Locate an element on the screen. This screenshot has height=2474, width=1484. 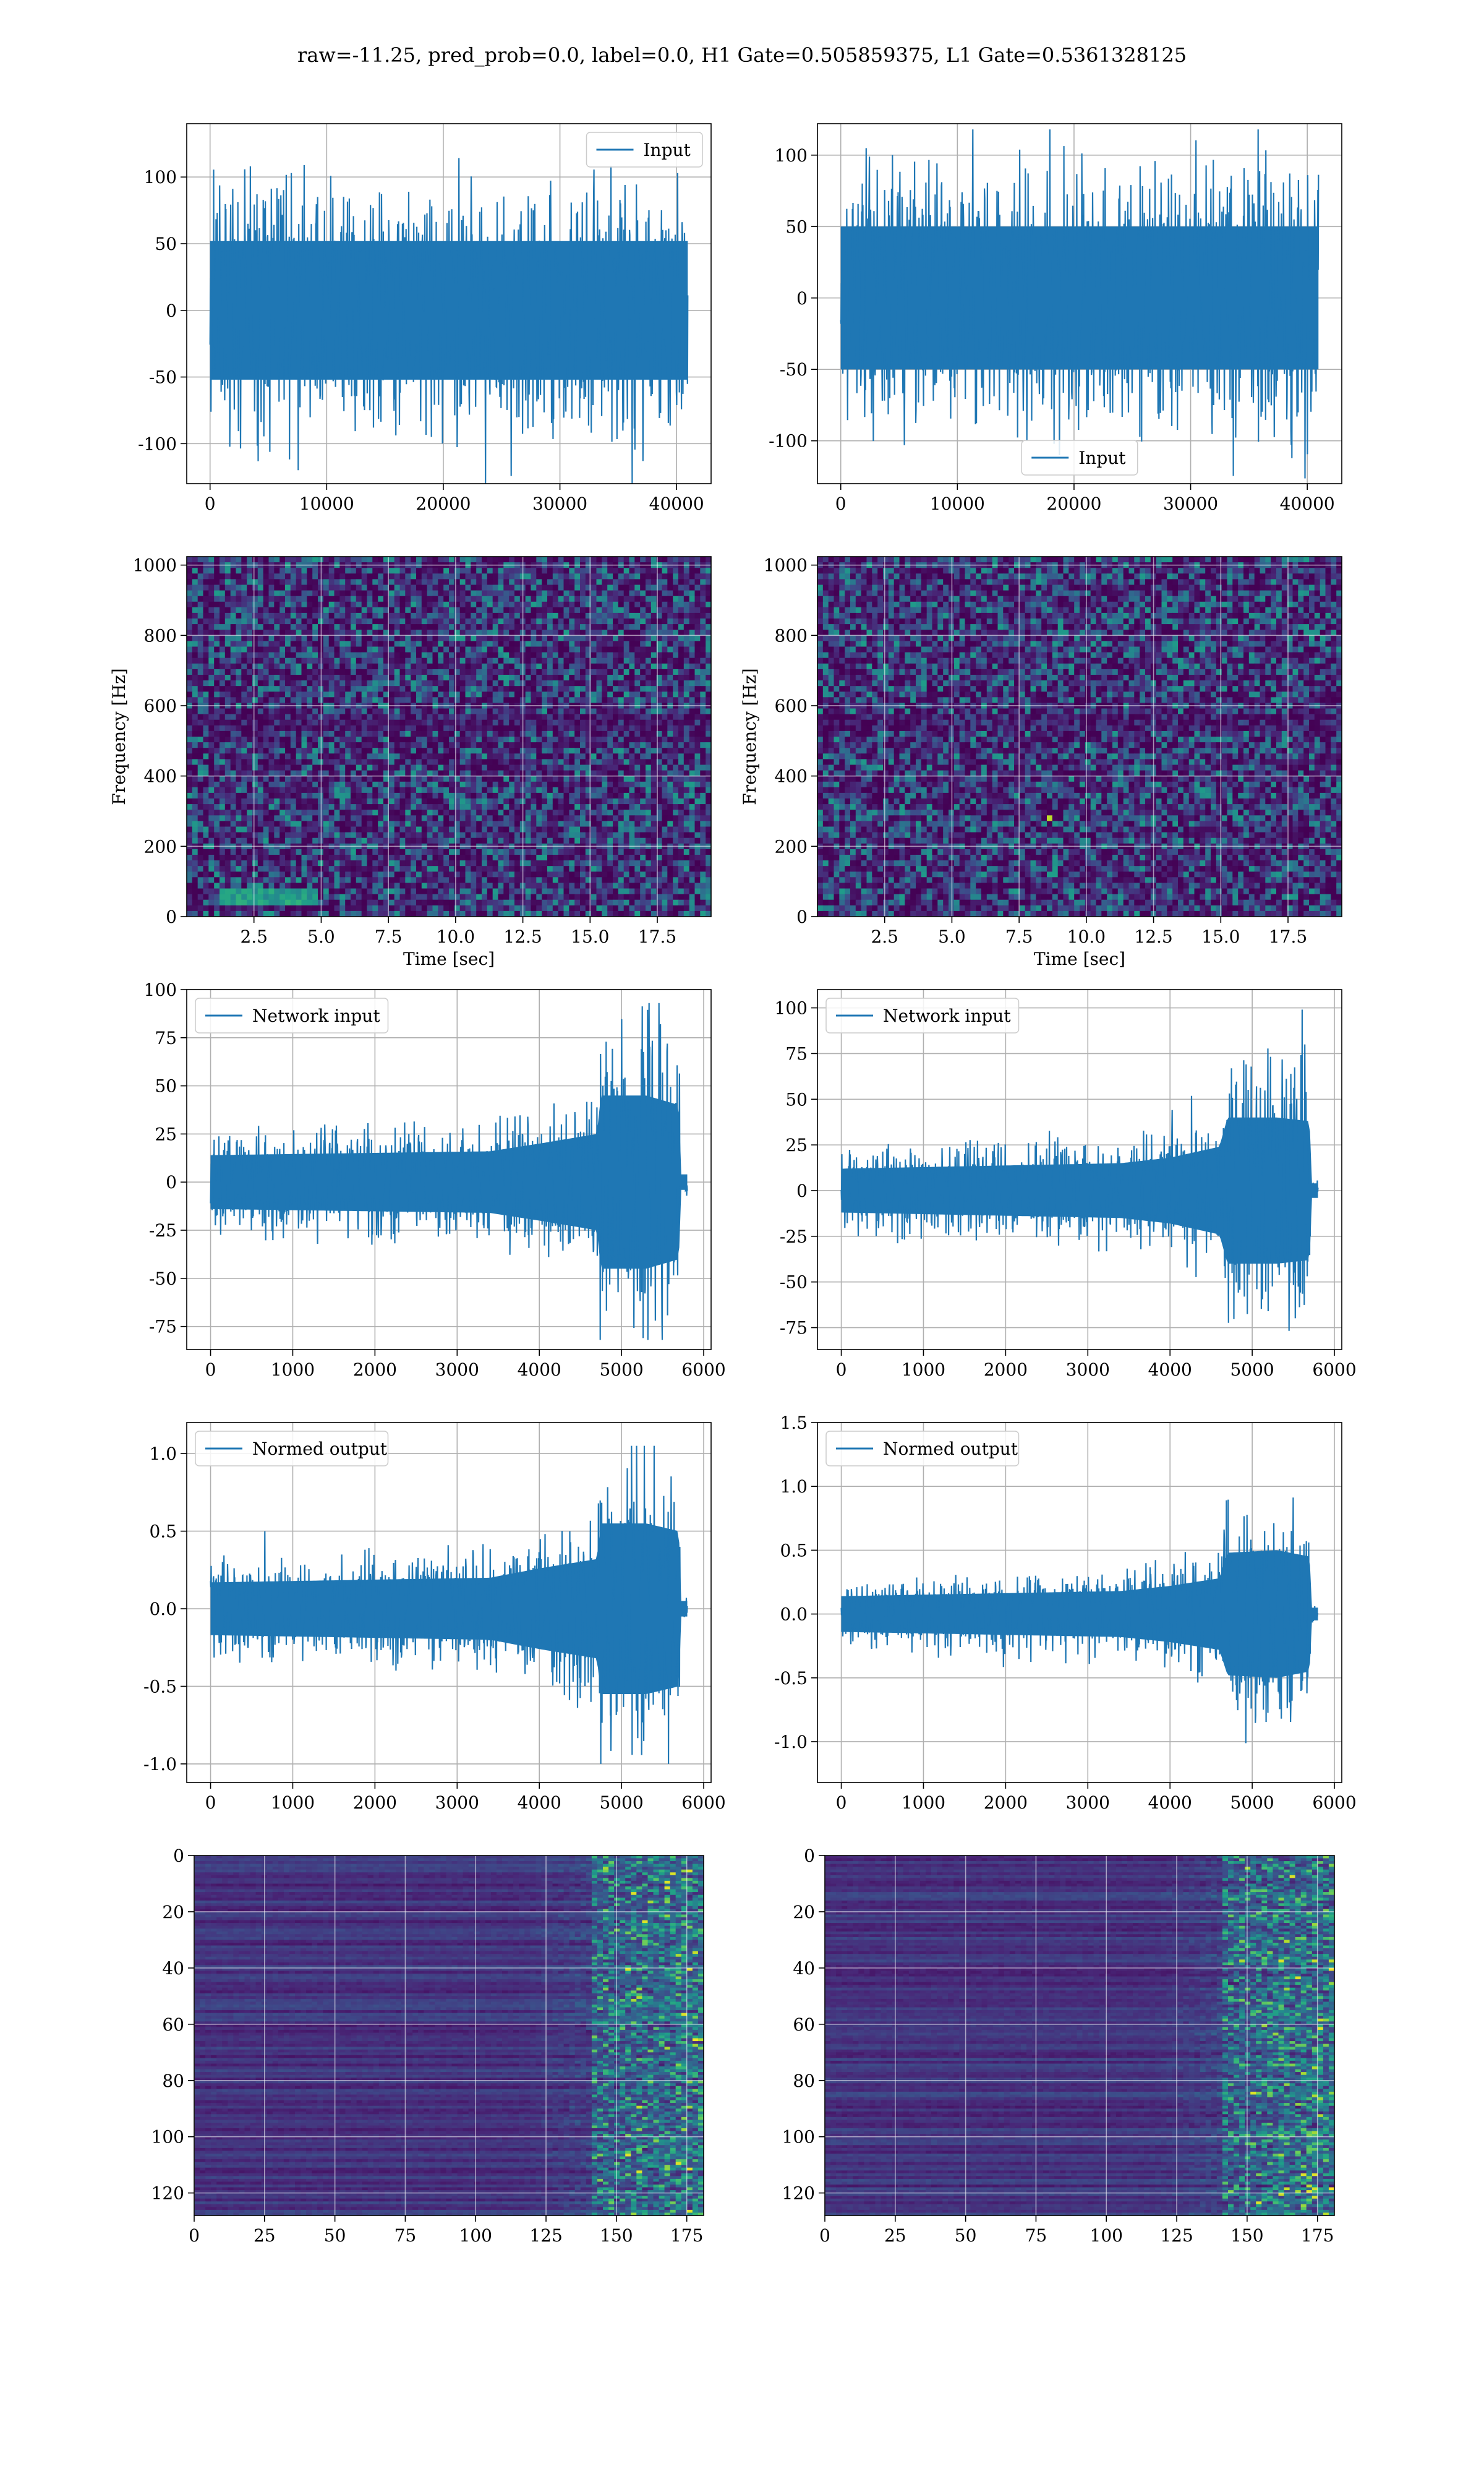
y-tick-label: 0 is located at coordinates (171, 311).